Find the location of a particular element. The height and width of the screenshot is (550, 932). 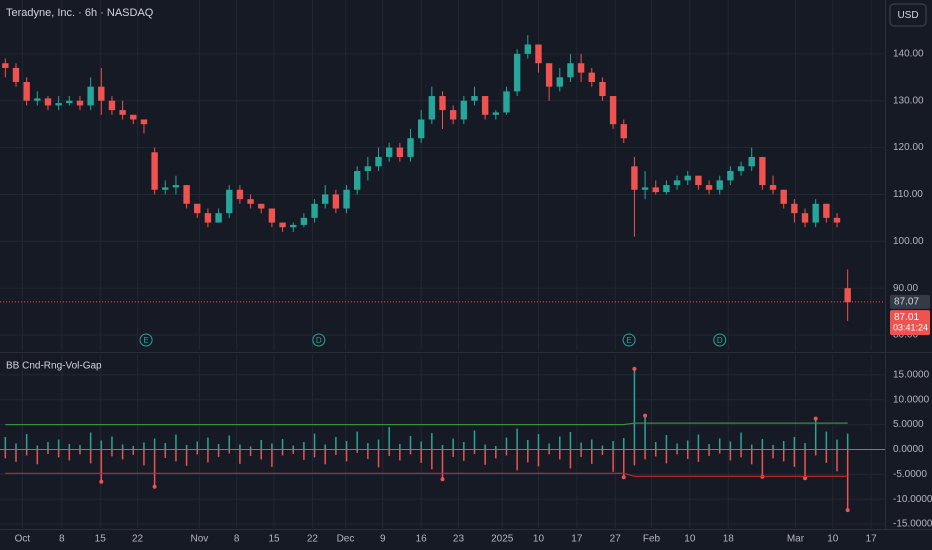

currency-label: USD is located at coordinates (907, 15).